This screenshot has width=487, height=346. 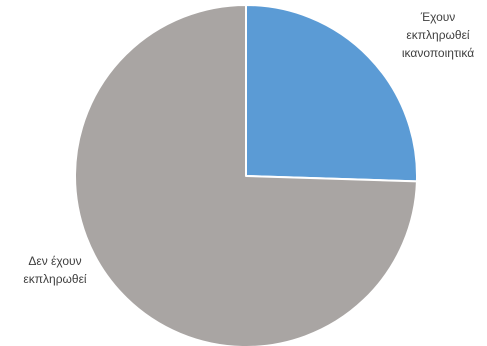 What do you see at coordinates (438, 53) in the screenshot?
I see `slice-label-line: ικανοποιητικά` at bounding box center [438, 53].